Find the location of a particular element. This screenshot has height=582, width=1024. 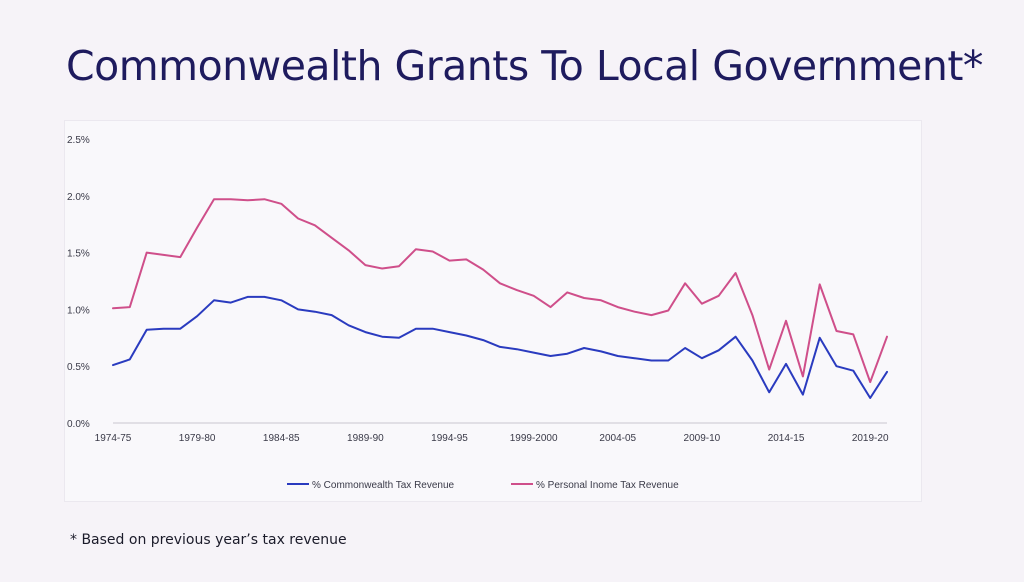

legend-label: % Personal Inome Tax Revenue is located at coordinates (607, 485).